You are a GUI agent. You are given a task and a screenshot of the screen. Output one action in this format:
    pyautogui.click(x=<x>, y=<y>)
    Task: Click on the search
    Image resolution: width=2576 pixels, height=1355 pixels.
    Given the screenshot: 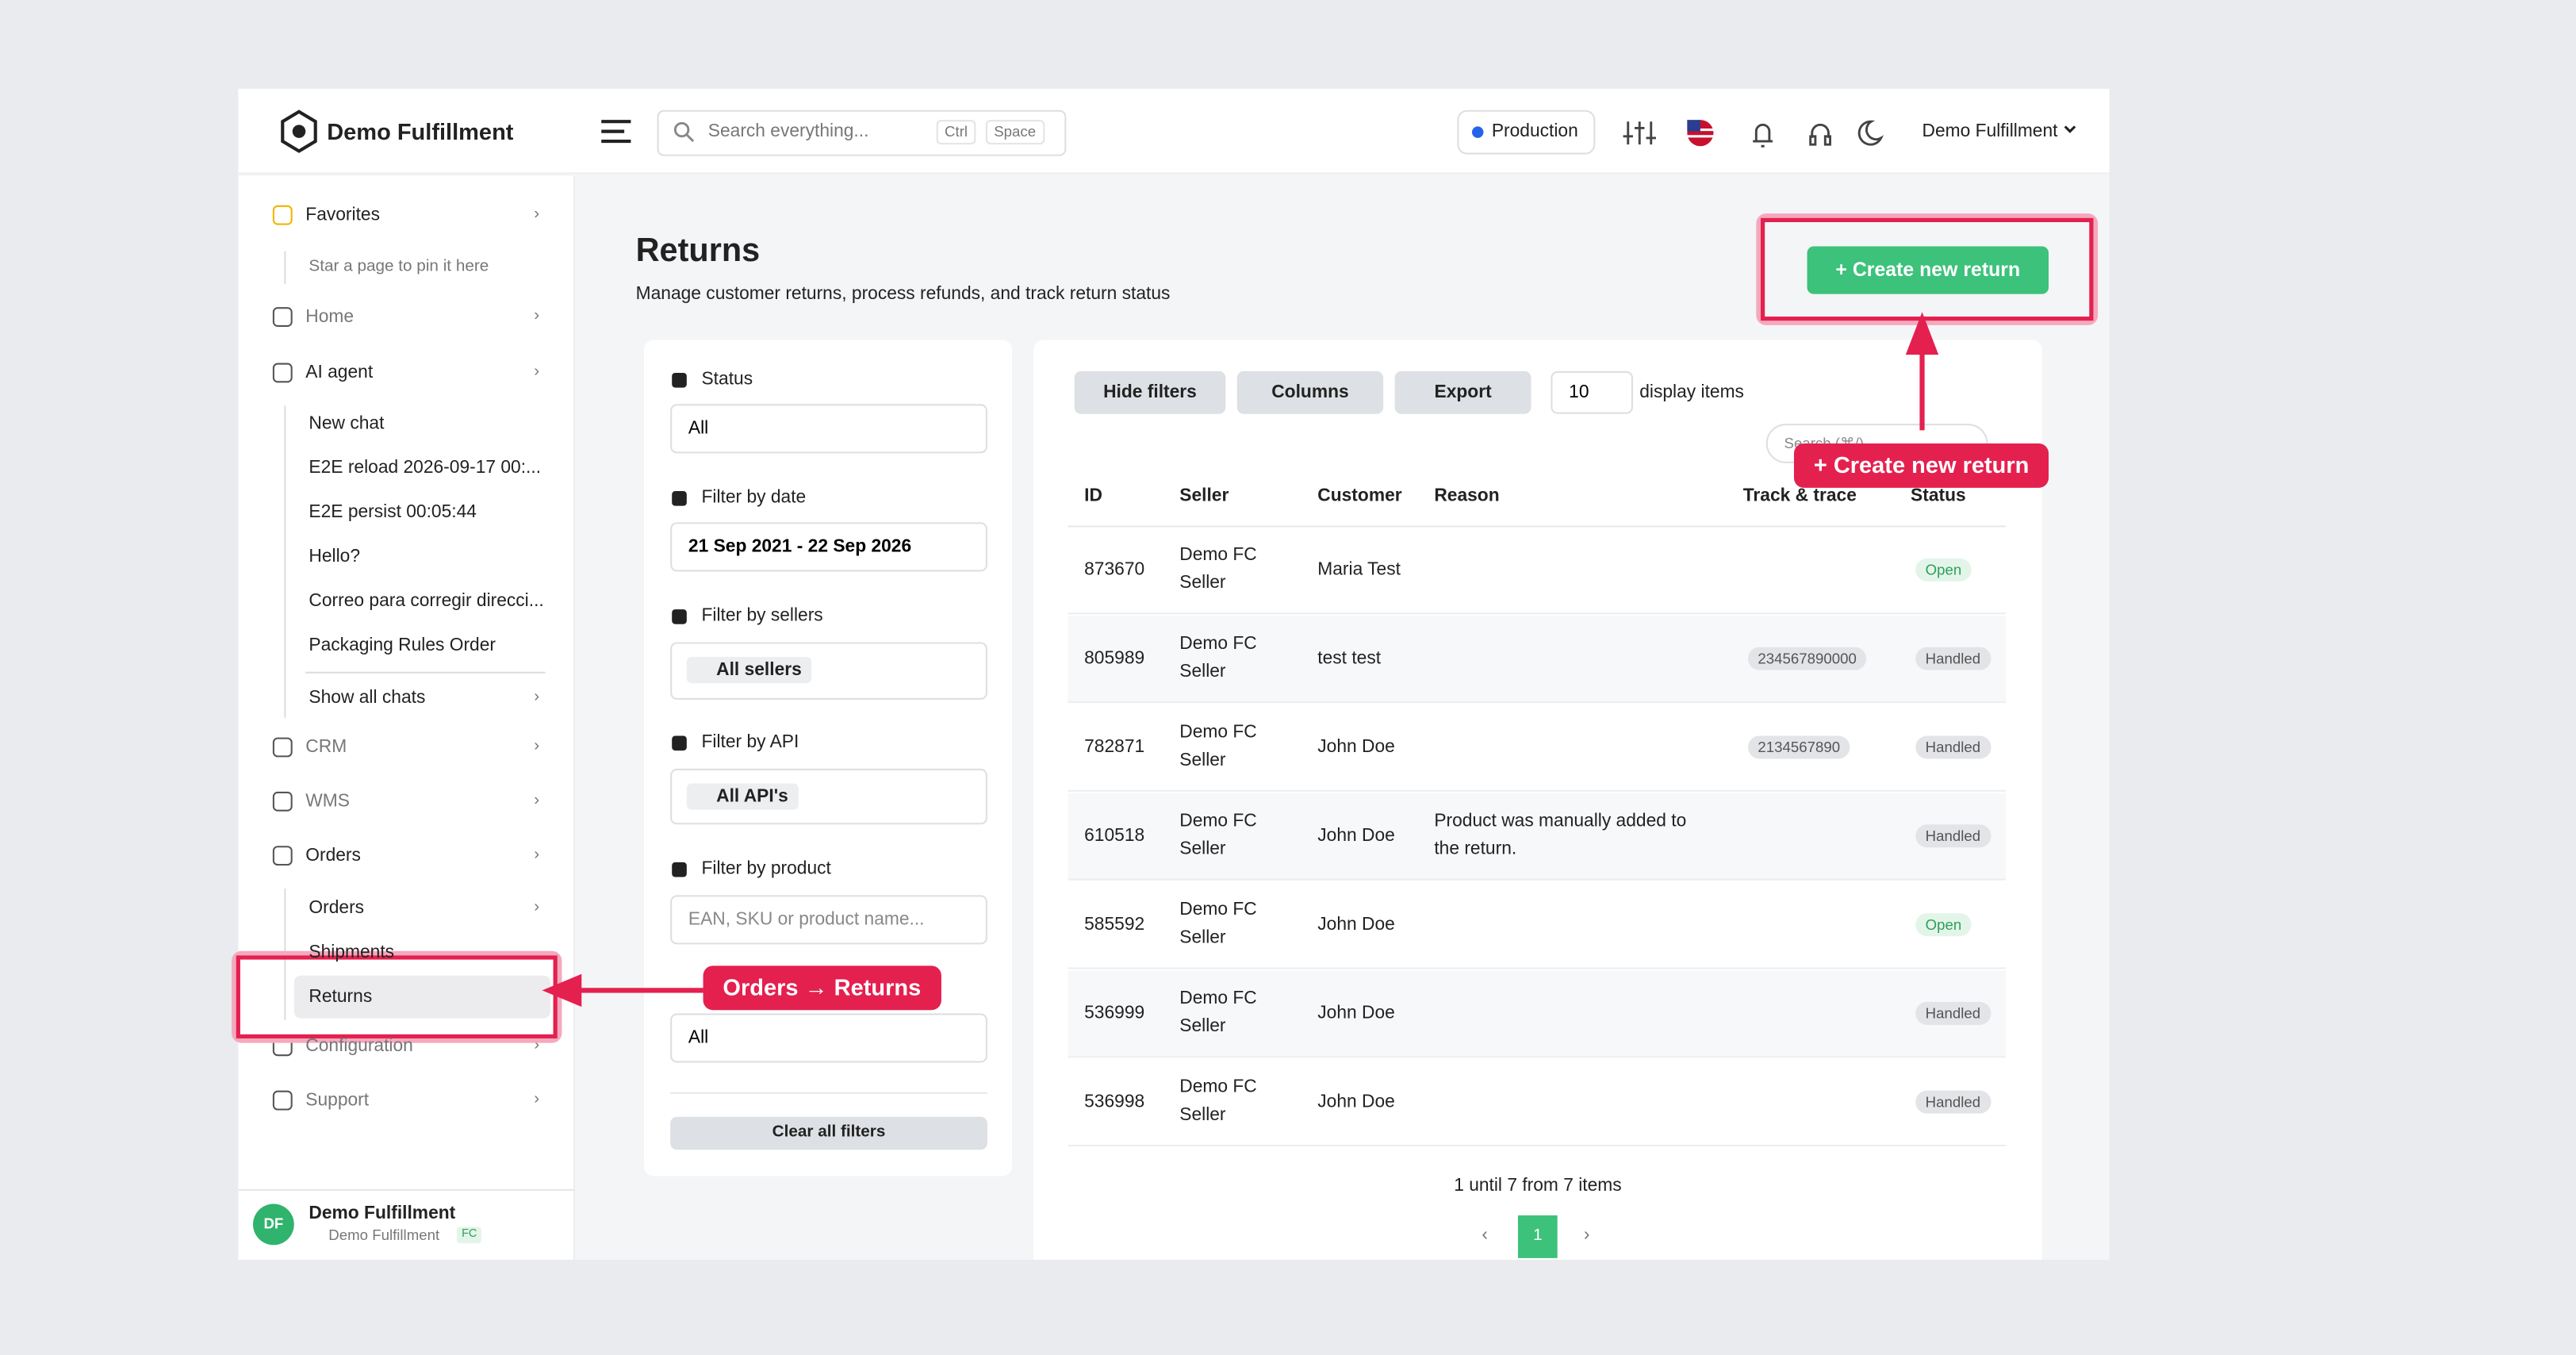 What is the action you would take?
    pyautogui.click(x=862, y=133)
    